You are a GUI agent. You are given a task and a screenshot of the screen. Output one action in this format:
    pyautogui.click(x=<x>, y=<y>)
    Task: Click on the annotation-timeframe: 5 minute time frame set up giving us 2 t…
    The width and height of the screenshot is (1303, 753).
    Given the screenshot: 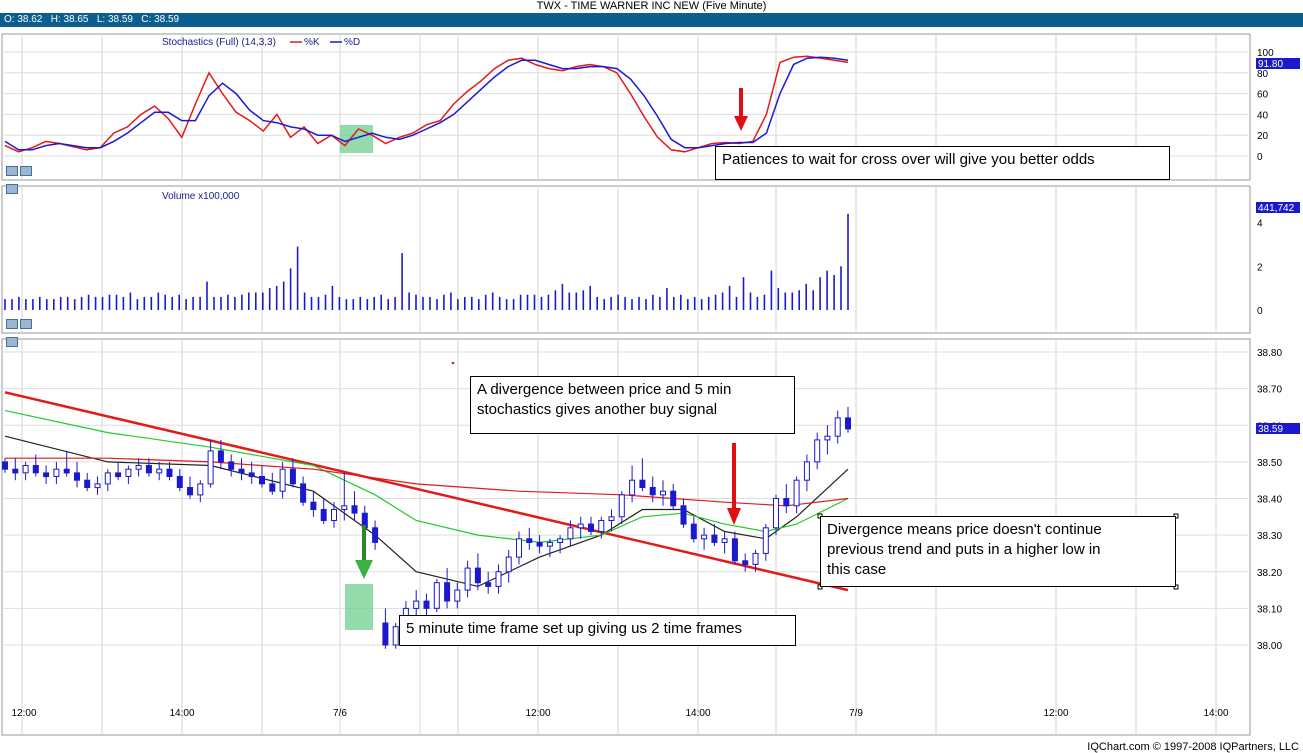 What is the action you would take?
    pyautogui.click(x=597, y=630)
    